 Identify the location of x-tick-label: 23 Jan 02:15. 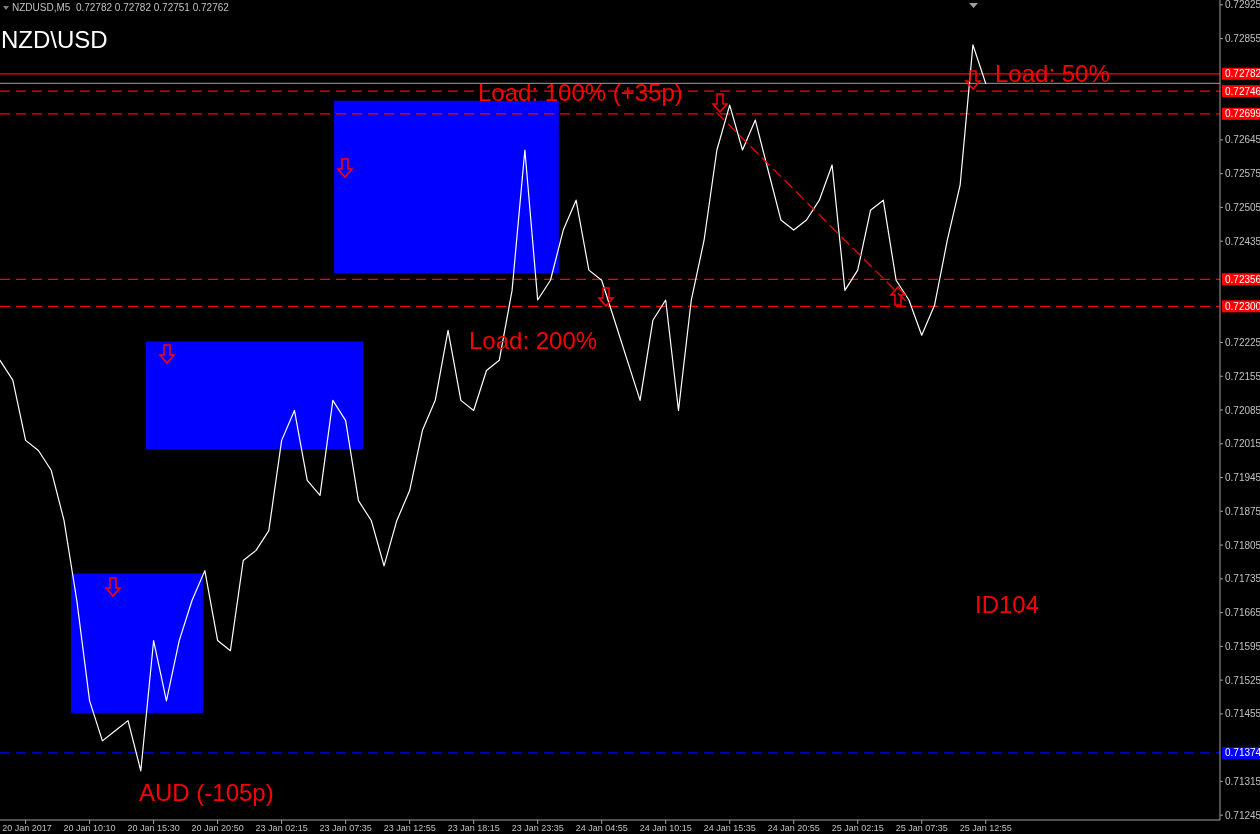
(281, 828).